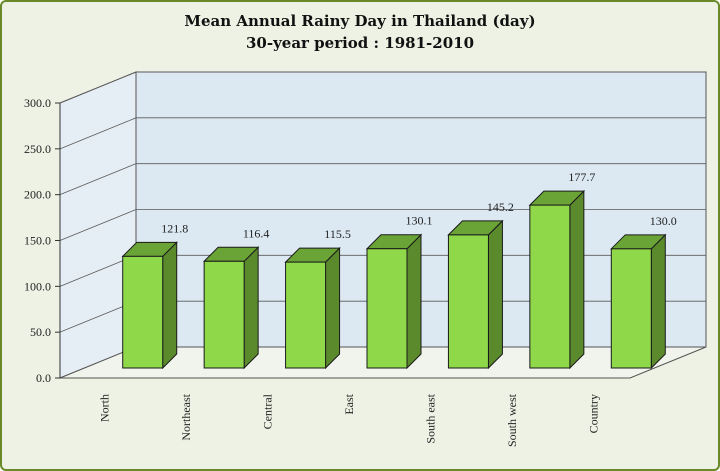 The width and height of the screenshot is (720, 471). Describe the element at coordinates (37, 195) in the screenshot. I see `y-tick-label: 200.0` at that location.